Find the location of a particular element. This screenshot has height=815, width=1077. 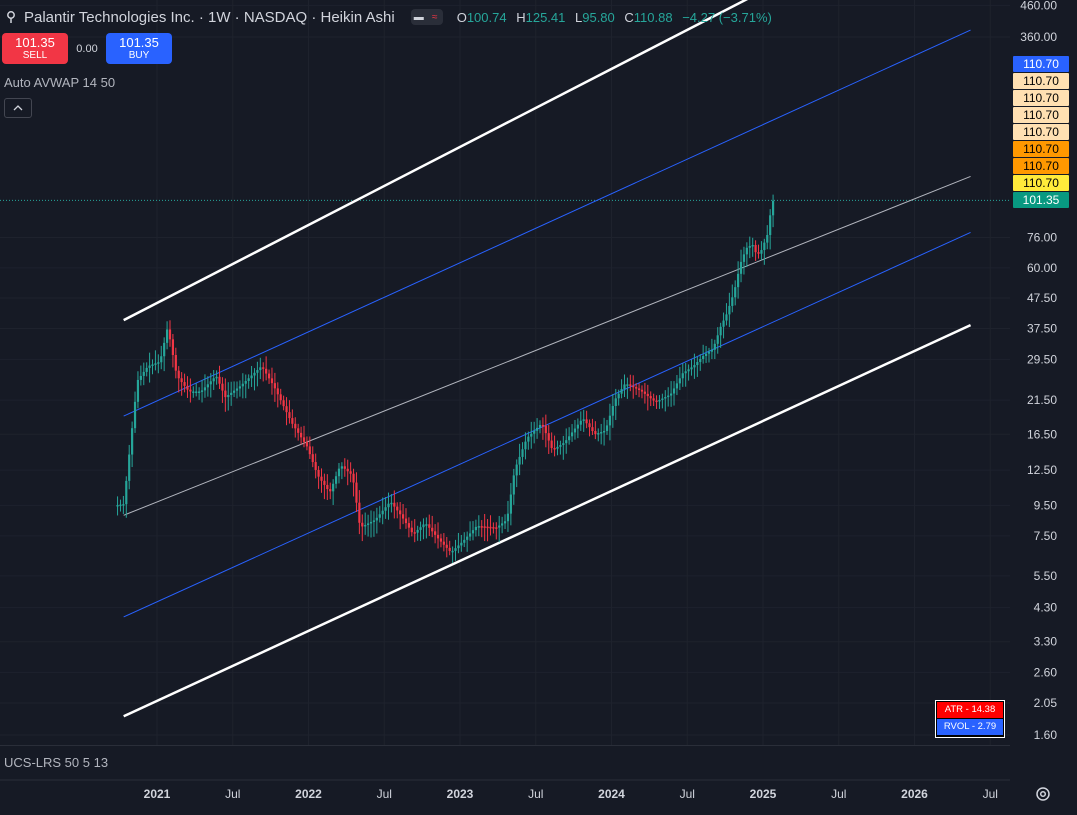

pane-separator is located at coordinates (505, 745).